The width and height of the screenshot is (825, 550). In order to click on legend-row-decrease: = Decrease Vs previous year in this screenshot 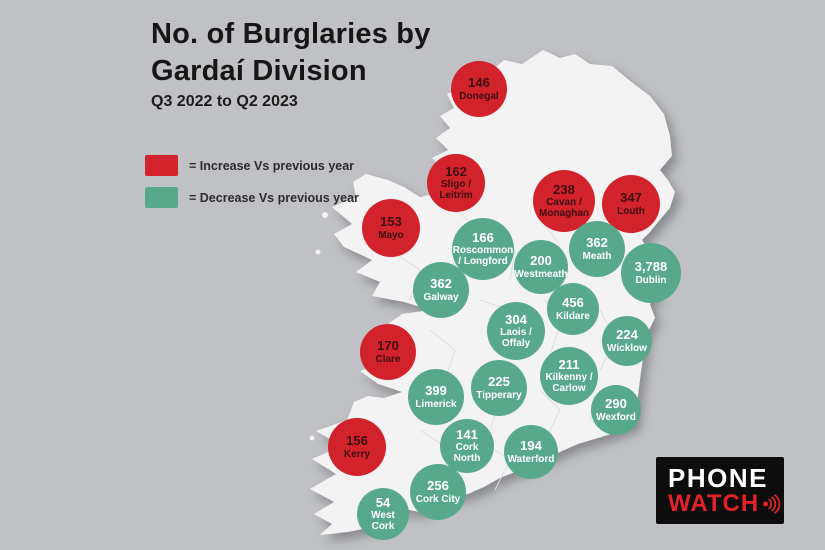, I will do `click(252, 197)`.